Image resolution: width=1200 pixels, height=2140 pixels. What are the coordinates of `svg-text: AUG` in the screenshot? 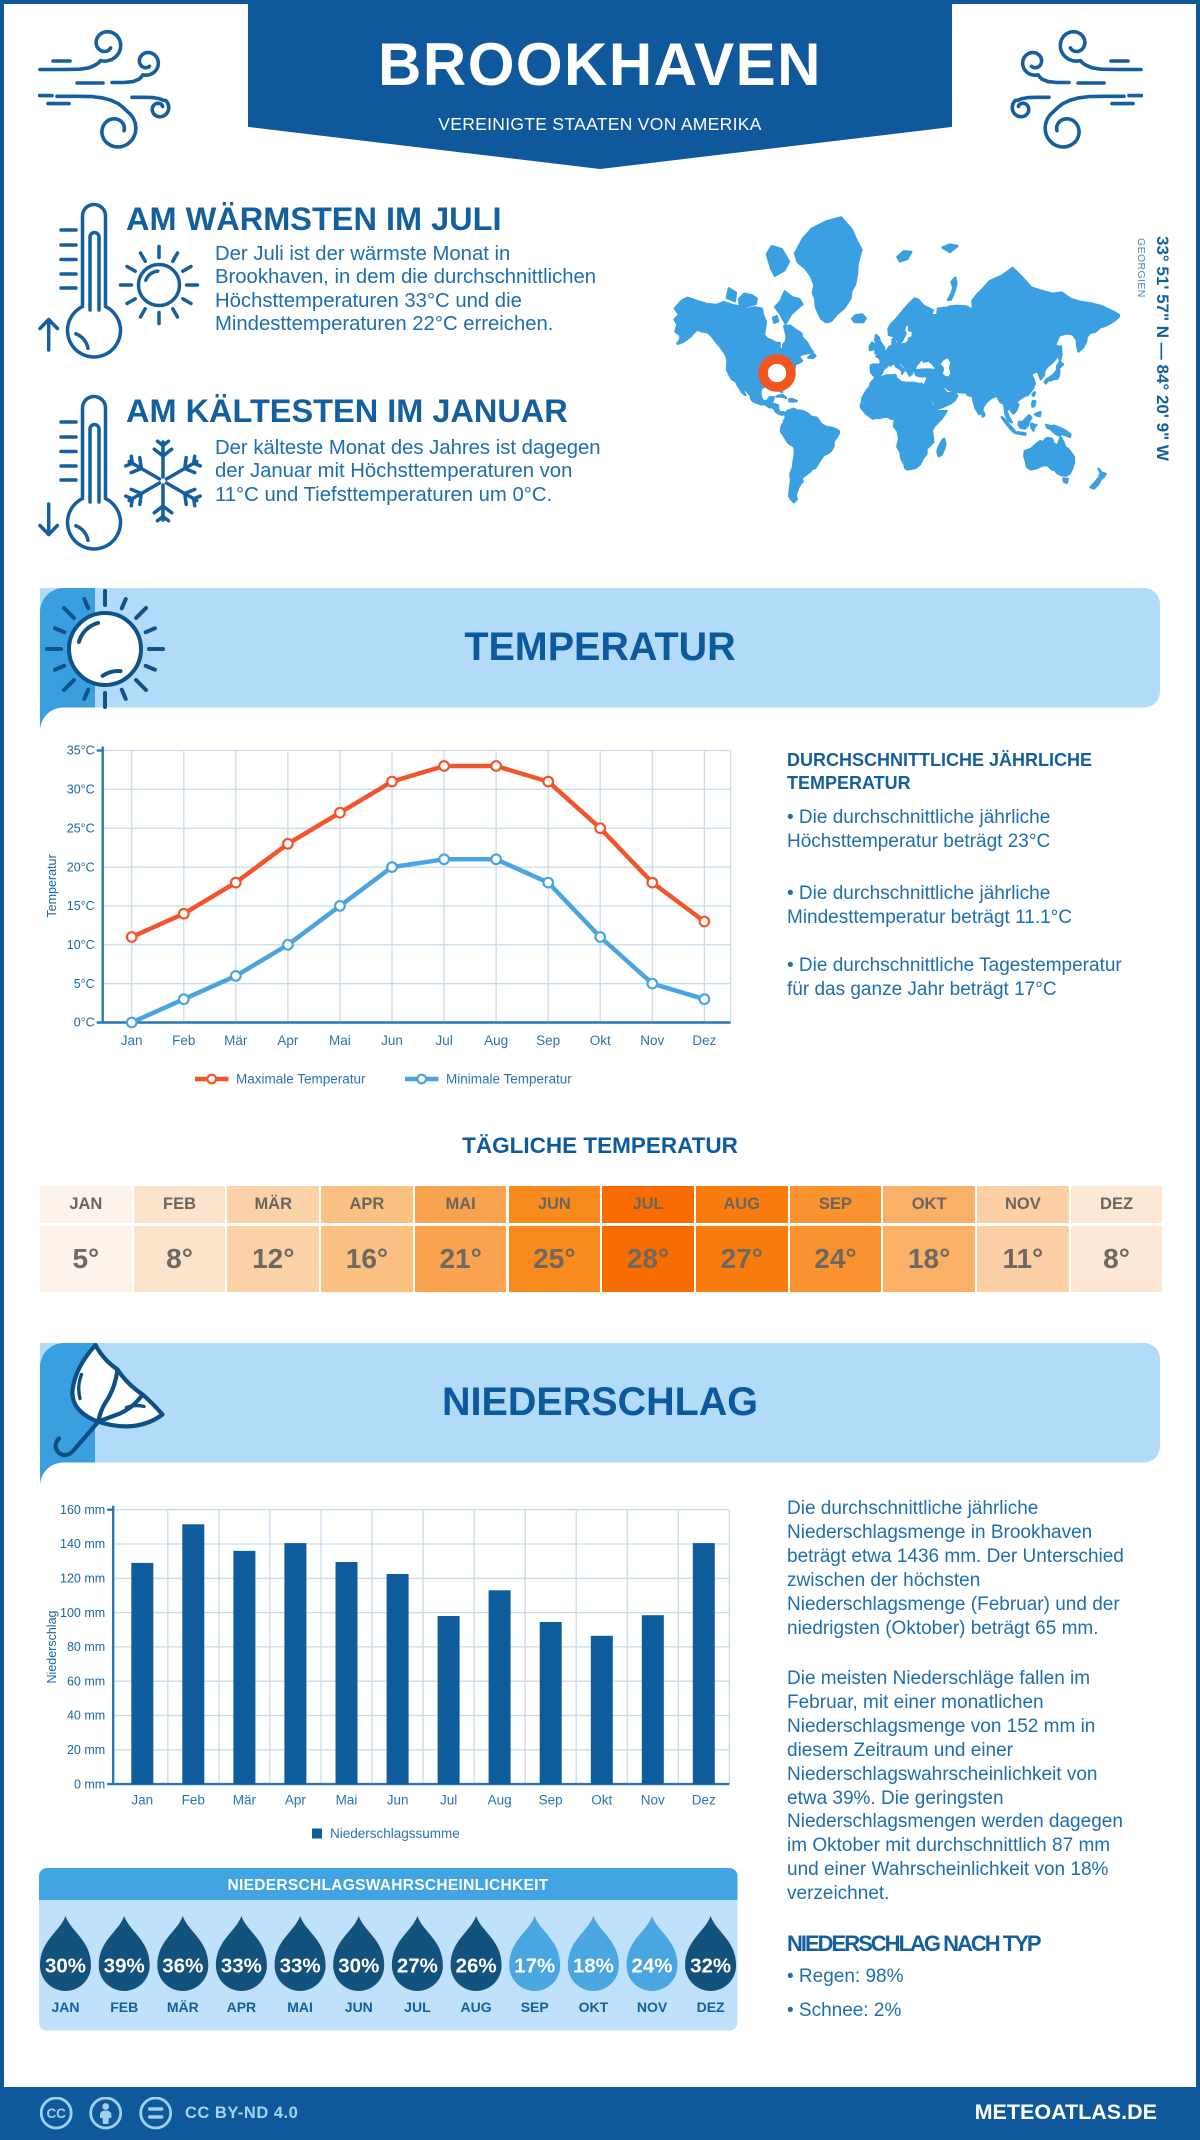 It's located at (476, 2007).